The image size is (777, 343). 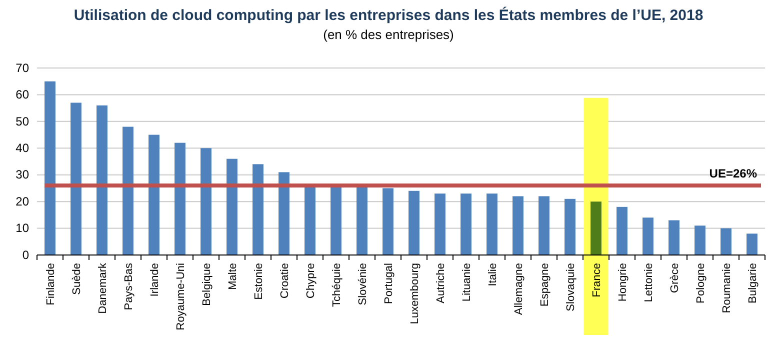 What do you see at coordinates (733, 173) in the screenshot?
I see `ref-line-label: UE=26%` at bounding box center [733, 173].